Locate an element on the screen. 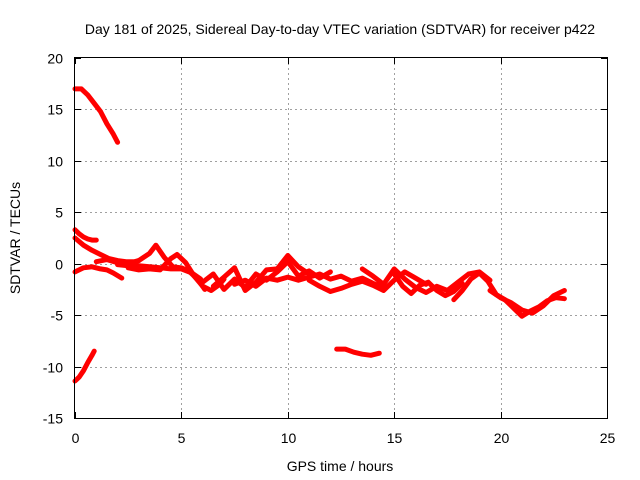 This screenshot has height=480, width=640. y-tick-label: -10 is located at coordinates (53, 368).